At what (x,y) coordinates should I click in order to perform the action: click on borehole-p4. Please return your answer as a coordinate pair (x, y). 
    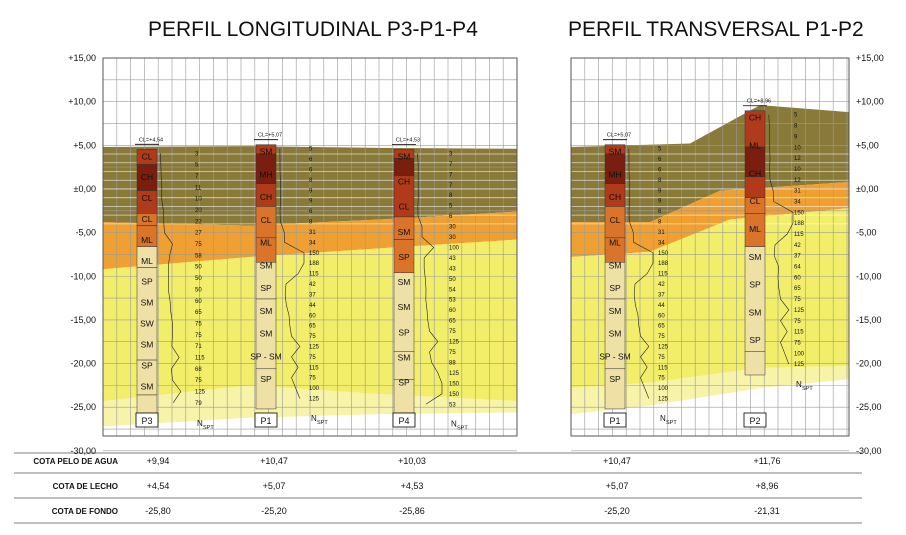
    Looking at the image, I should click on (417, 286).